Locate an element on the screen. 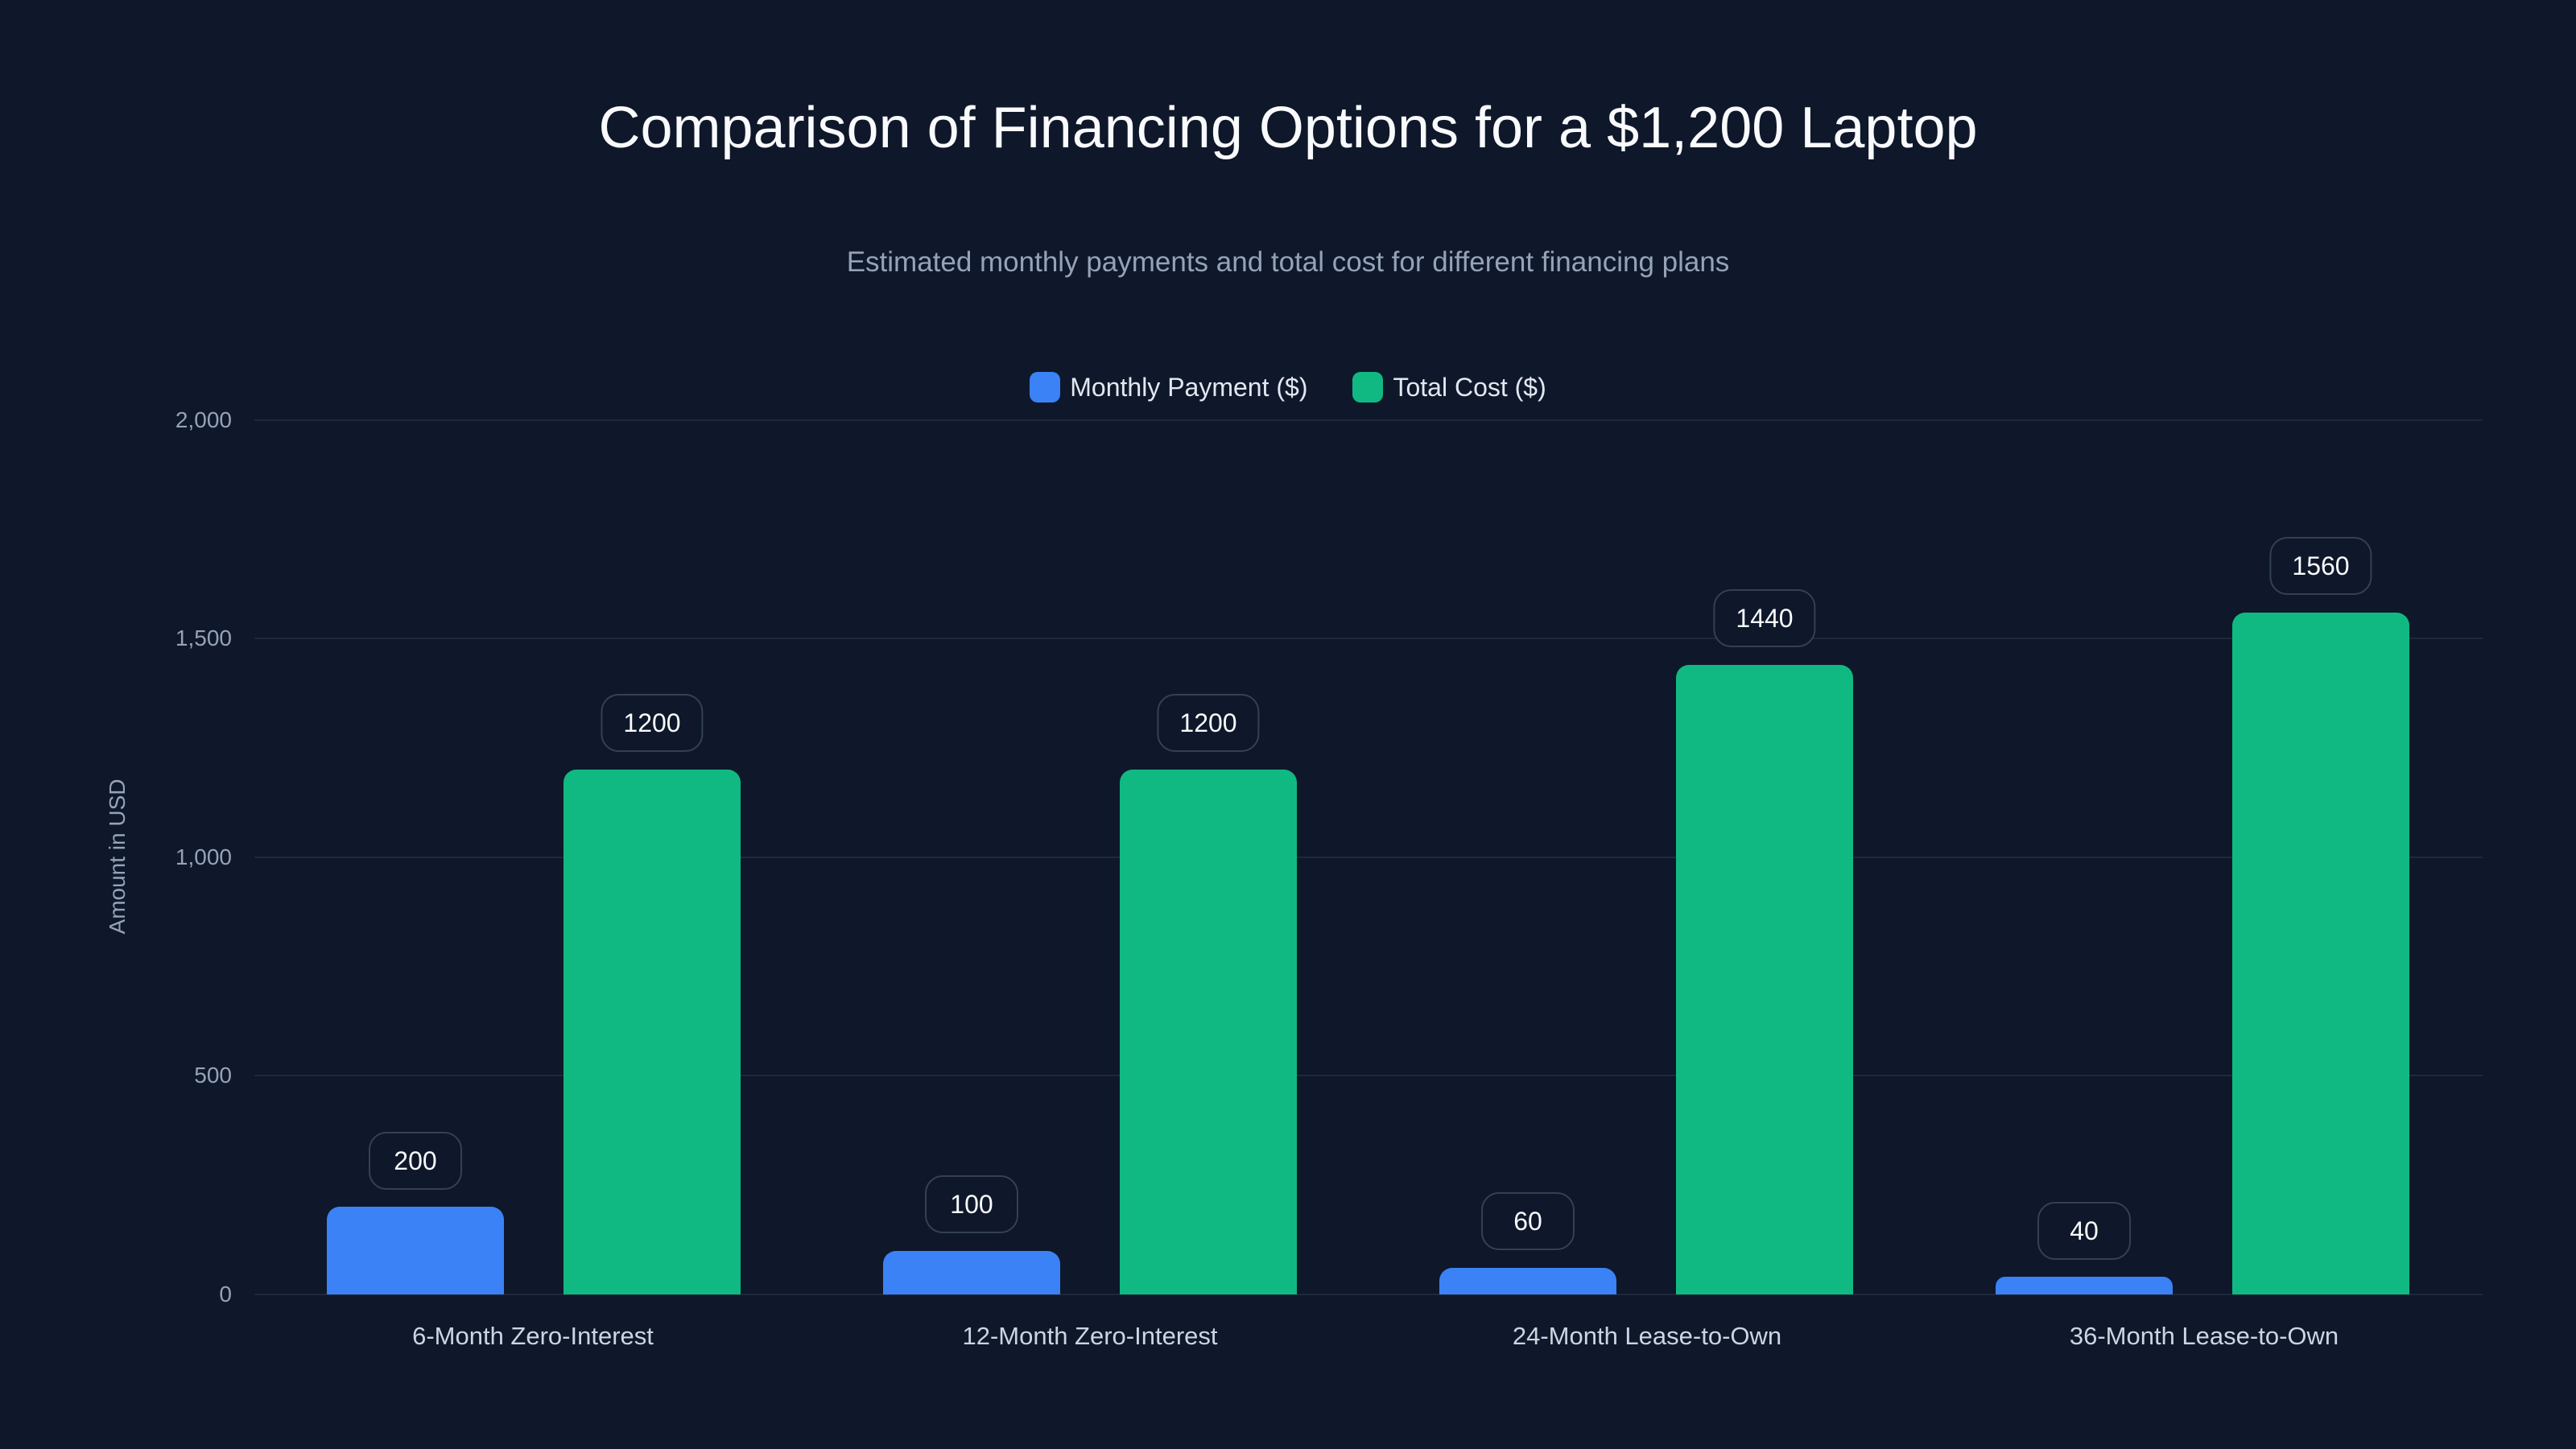 The width and height of the screenshot is (2576, 1449). x-category-label: 36-Month Lease-to-Own is located at coordinates (2204, 1336).